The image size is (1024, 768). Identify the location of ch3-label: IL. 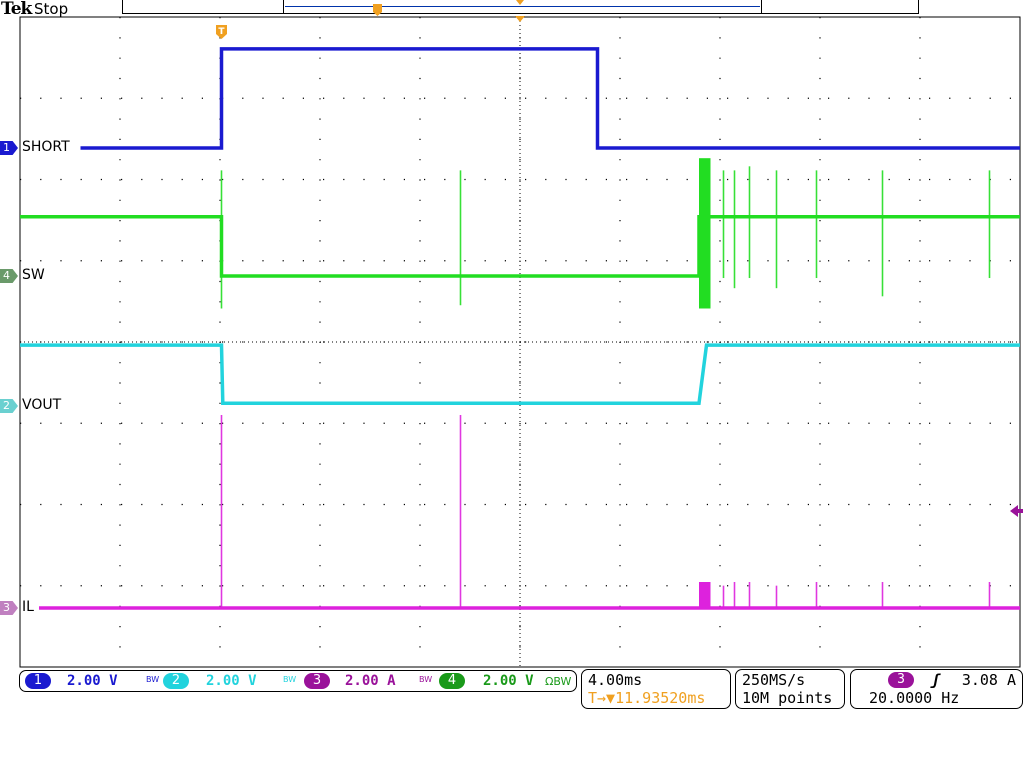
(28, 607).